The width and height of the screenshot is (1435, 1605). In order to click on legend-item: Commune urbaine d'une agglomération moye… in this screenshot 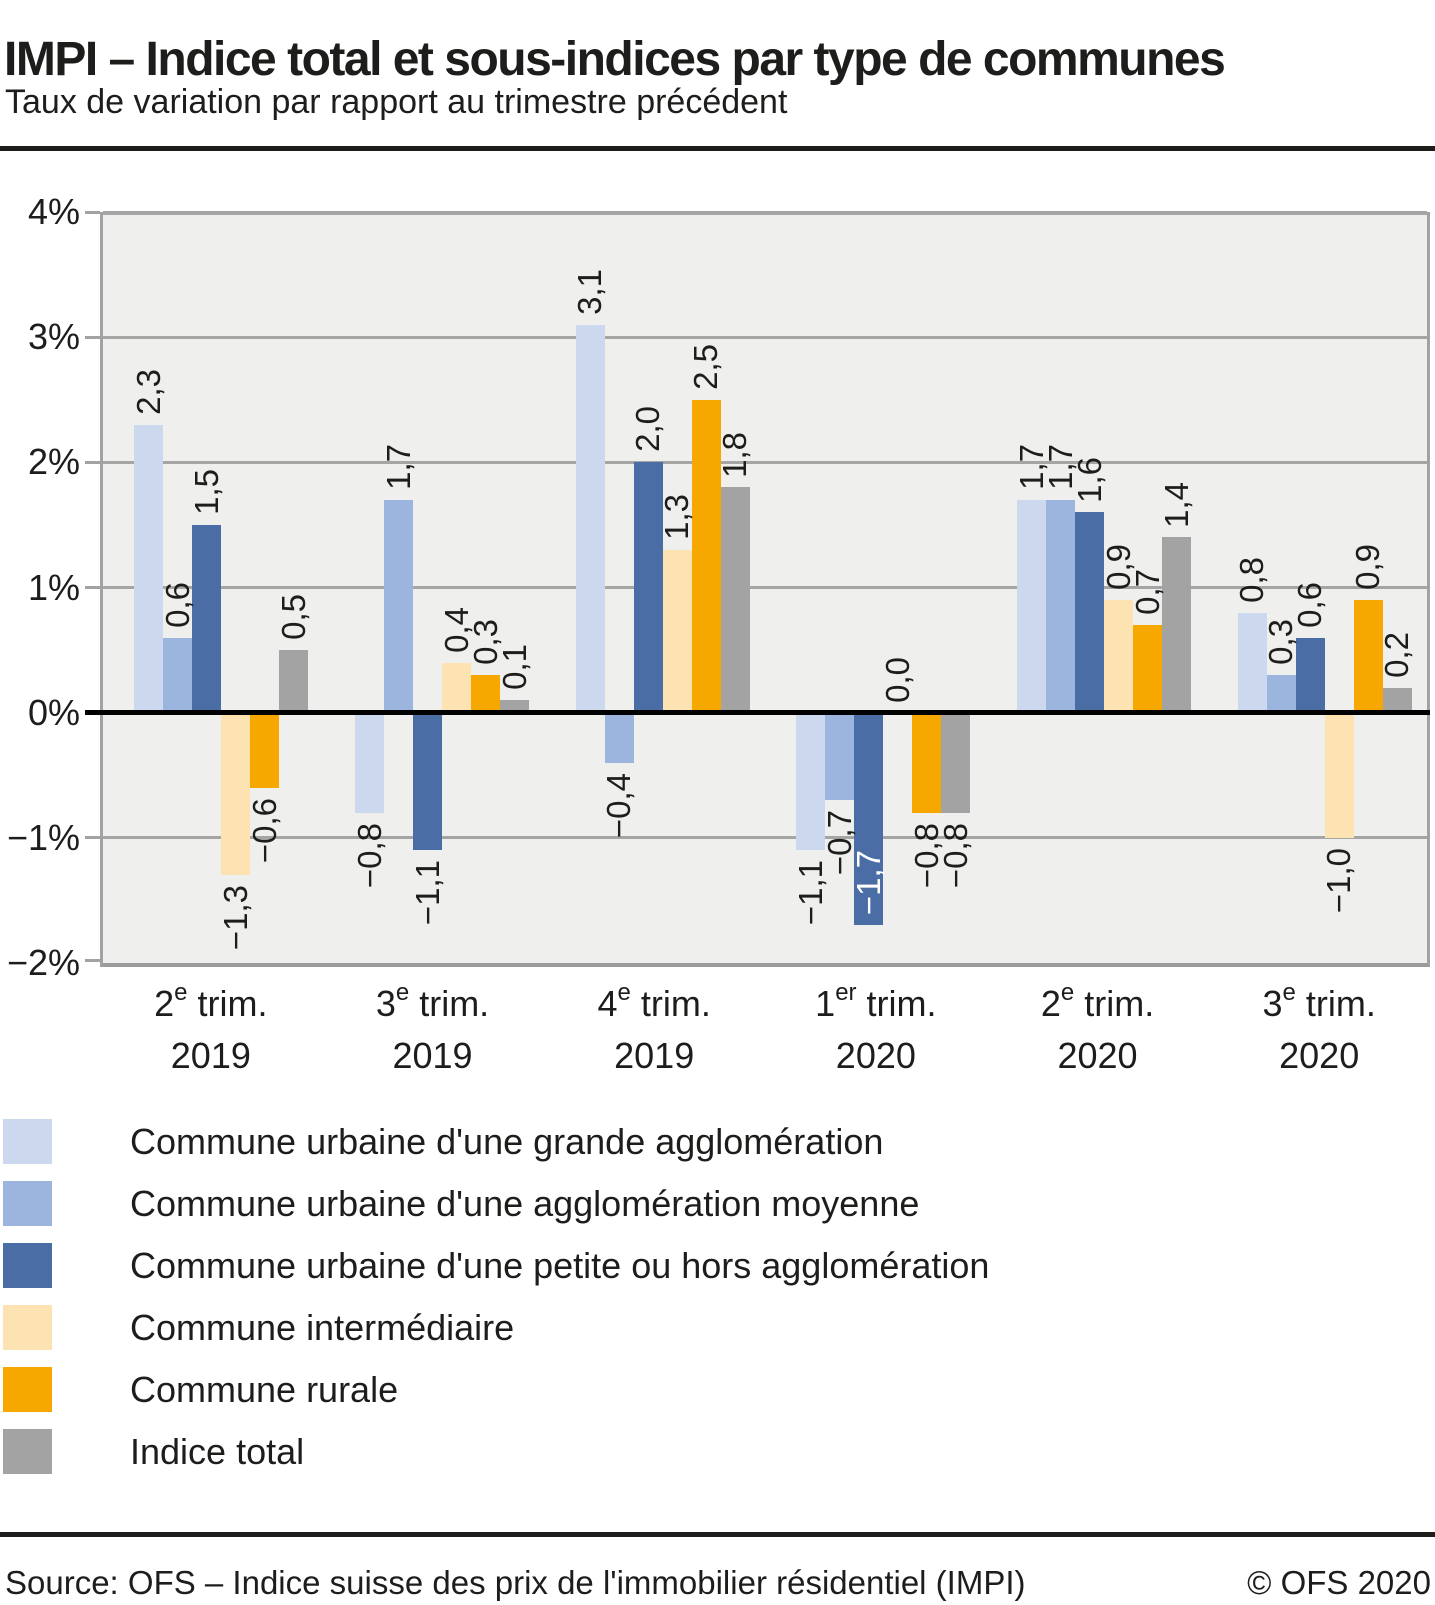, I will do `click(496, 1203)`.